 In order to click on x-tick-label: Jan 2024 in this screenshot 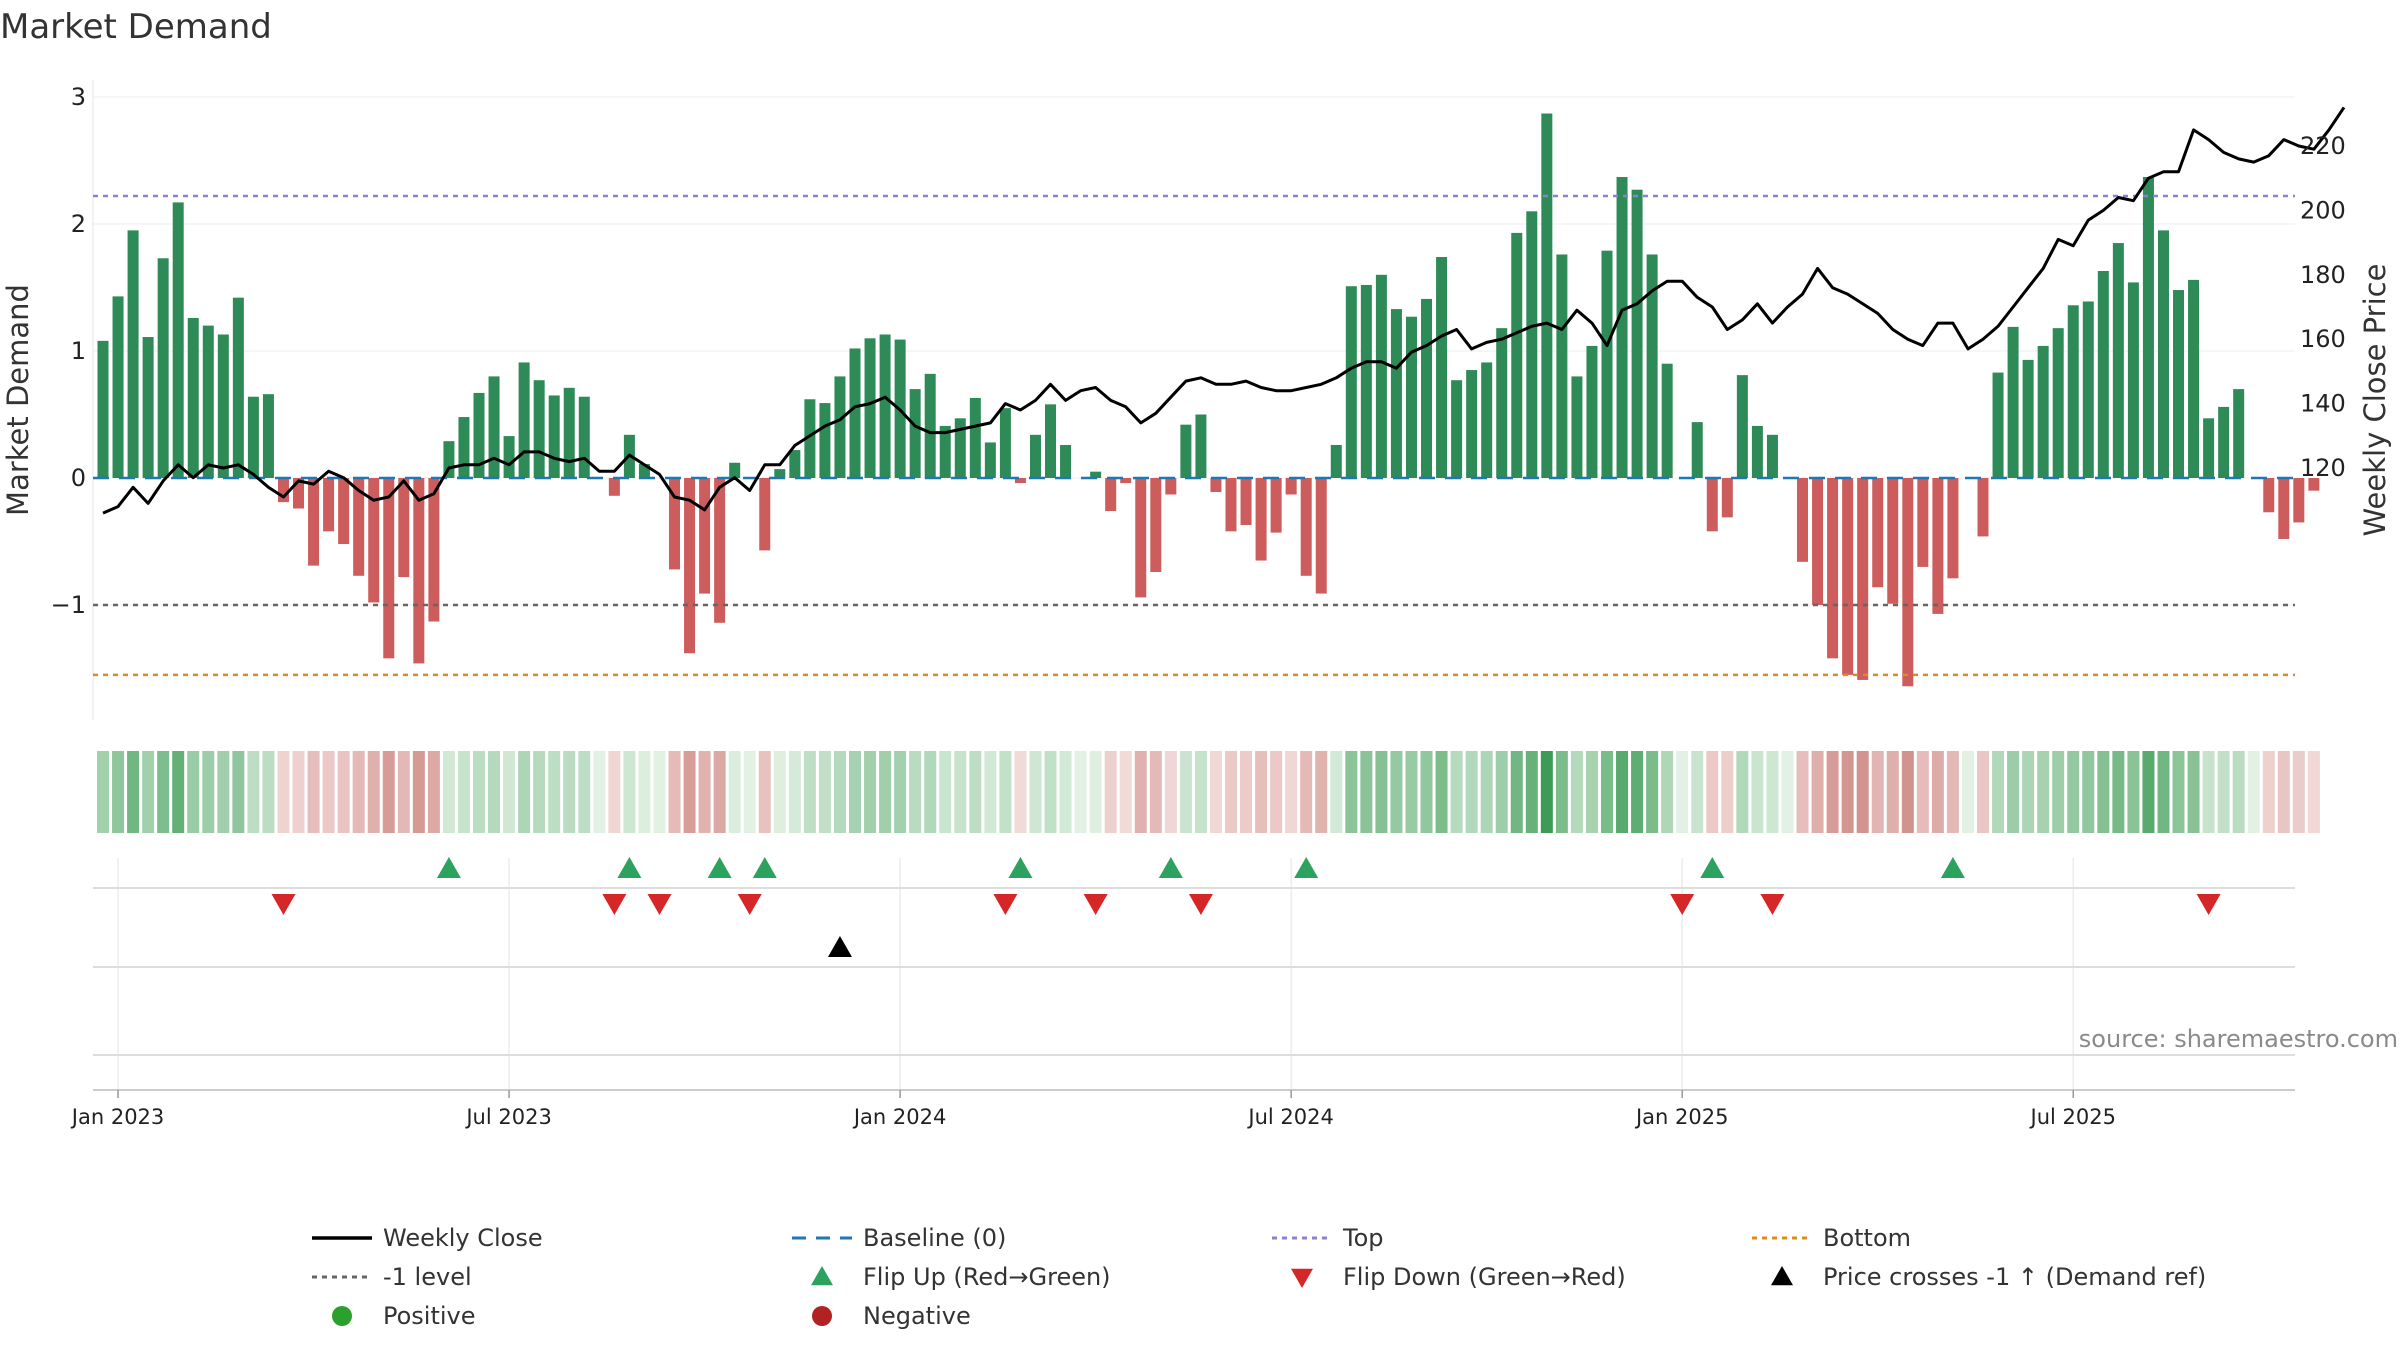, I will do `click(899, 1117)`.